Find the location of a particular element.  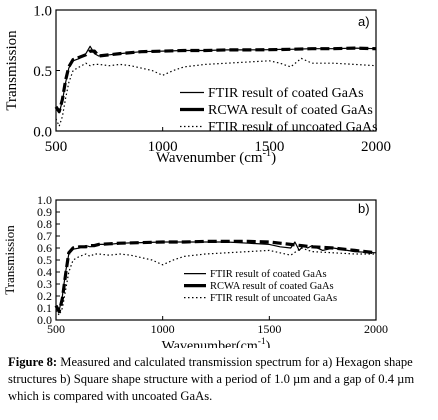

panel-label-a: a) is located at coordinates (364, 21).